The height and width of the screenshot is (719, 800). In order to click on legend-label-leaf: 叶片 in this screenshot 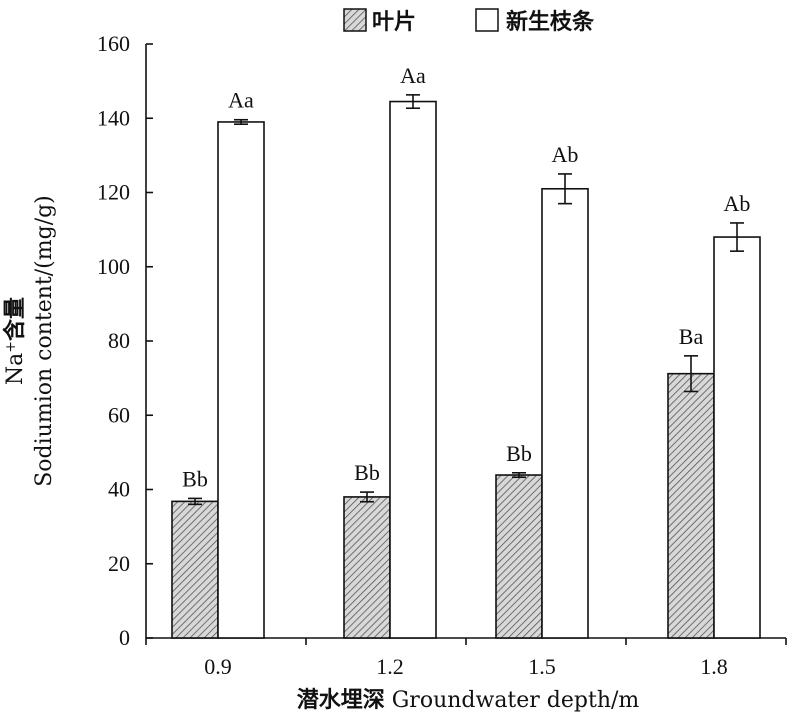, I will do `click(394, 22)`.